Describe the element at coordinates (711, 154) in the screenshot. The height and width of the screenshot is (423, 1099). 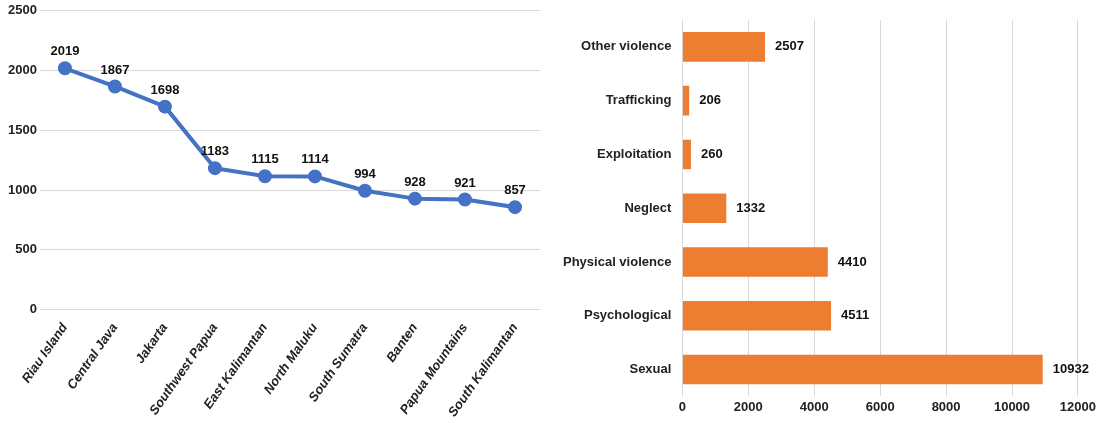
I see `data-label: 260` at that location.